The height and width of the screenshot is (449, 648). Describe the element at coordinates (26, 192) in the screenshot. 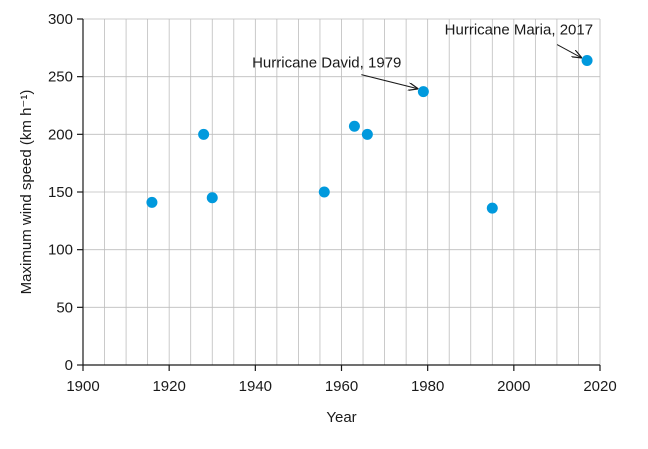

I see `y-axis-title: Maximum wind speed (km h⁻¹)` at that location.